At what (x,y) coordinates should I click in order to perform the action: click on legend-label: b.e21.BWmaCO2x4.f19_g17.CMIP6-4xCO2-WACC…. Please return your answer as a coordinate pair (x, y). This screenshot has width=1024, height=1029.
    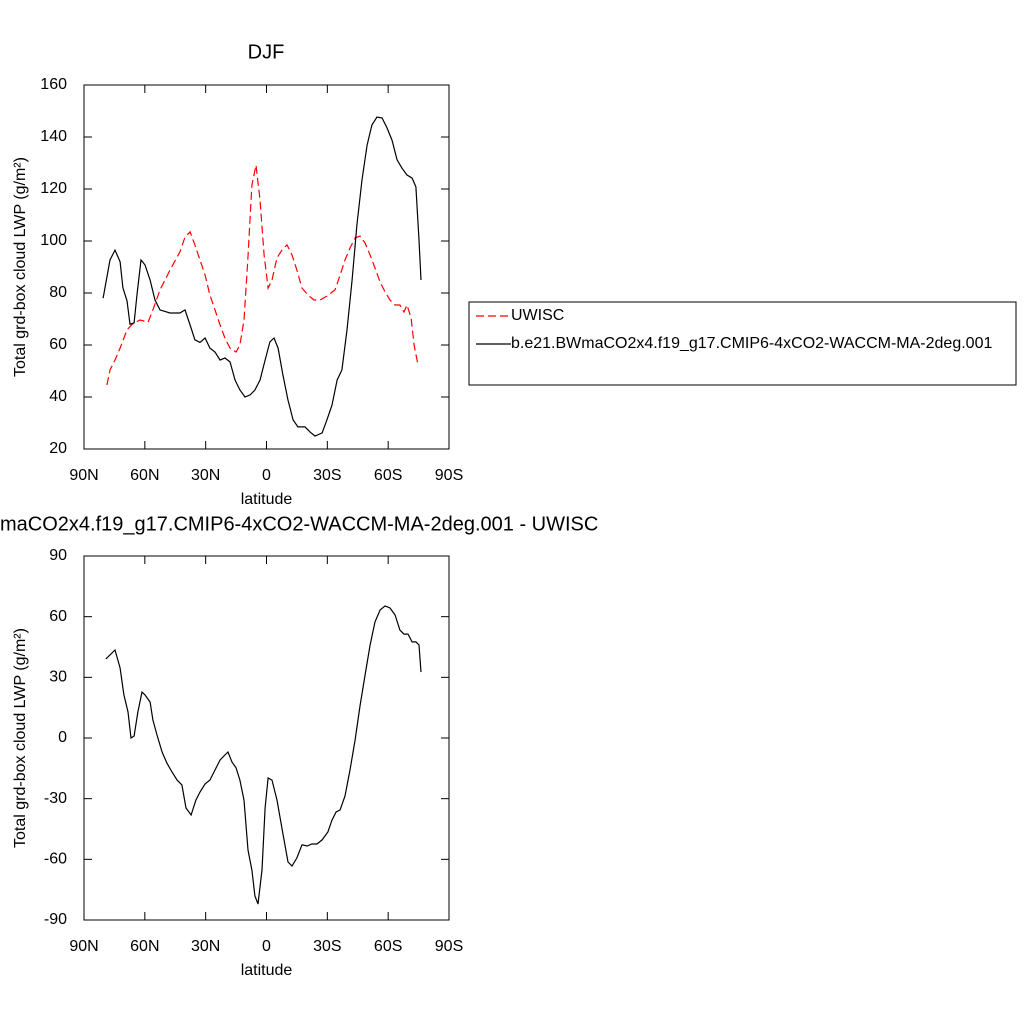
    Looking at the image, I should click on (751, 343).